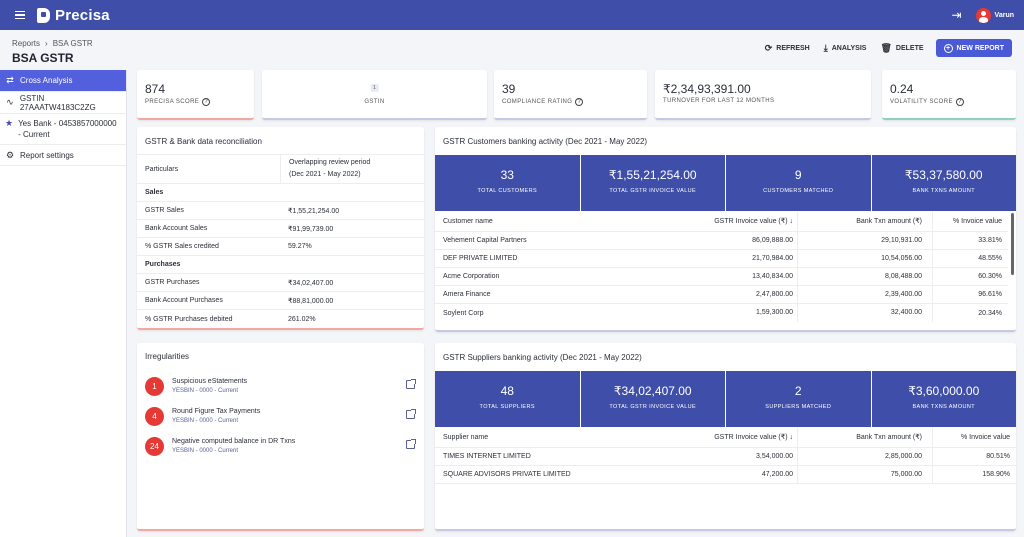 Image resolution: width=1024 pixels, height=537 pixels. Describe the element at coordinates (865, 456) in the screenshot. I see `cell: 2,85,000.00` at that location.